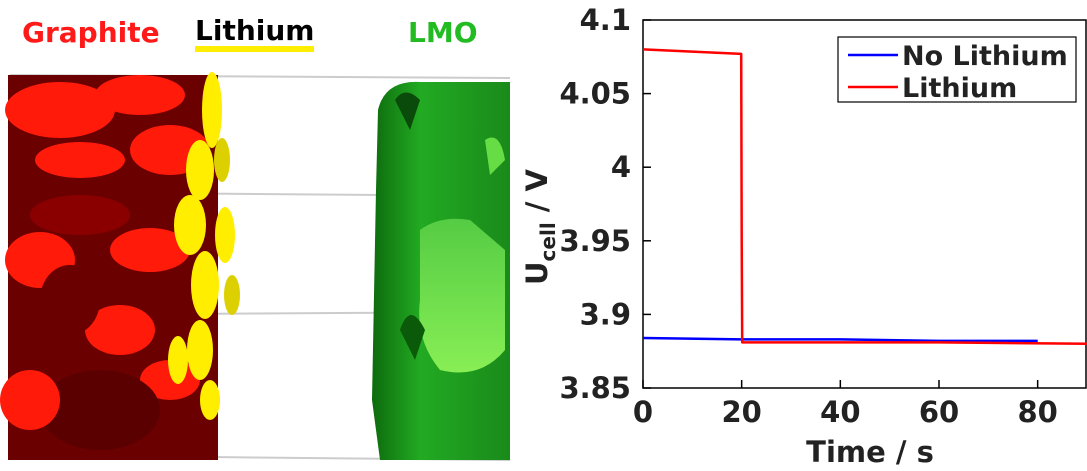  I want to click on lmo-region, so click(441, 270).